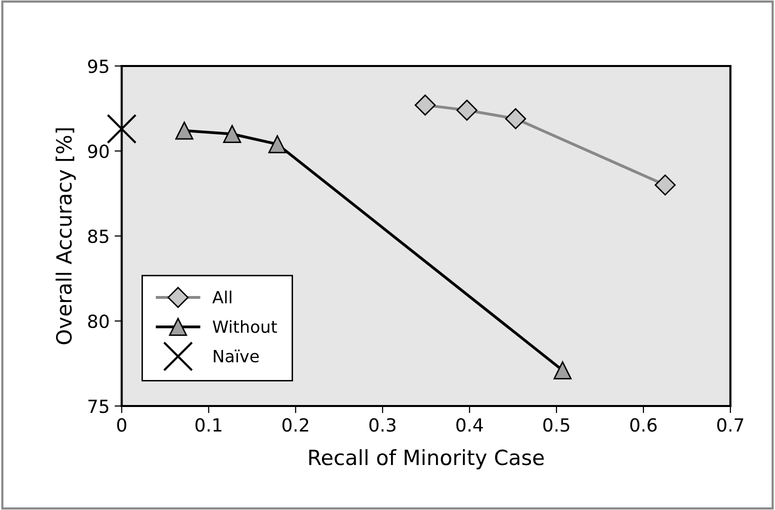 The width and height of the screenshot is (775, 510). I want to click on x-tick-label: 0.4, so click(469, 425).